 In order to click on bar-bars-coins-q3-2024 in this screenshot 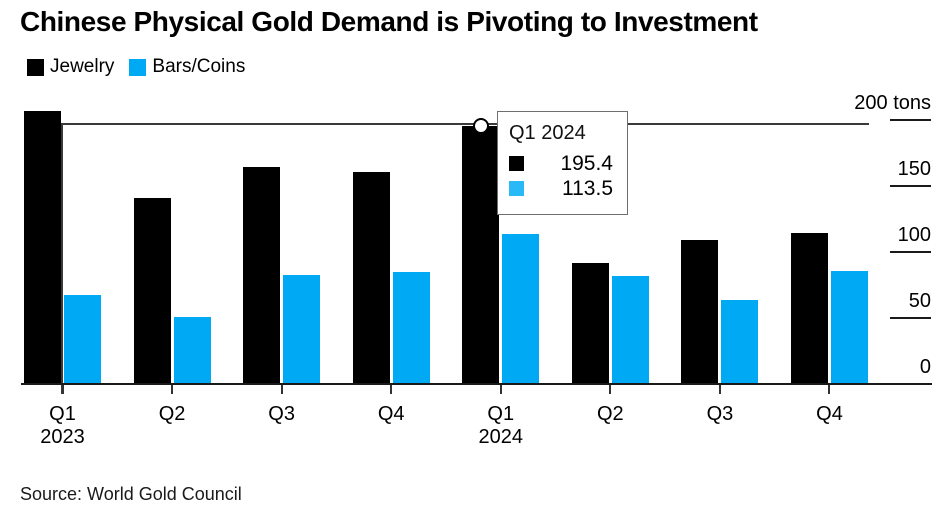, I will do `click(740, 342)`.